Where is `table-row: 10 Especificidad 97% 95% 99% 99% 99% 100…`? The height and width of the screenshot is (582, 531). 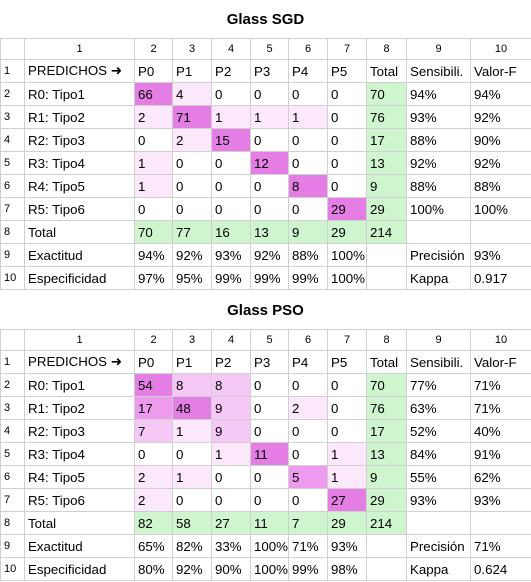
table-row: 10 Especificidad 97% 95% 99% 99% 99% 100… is located at coordinates (266, 278).